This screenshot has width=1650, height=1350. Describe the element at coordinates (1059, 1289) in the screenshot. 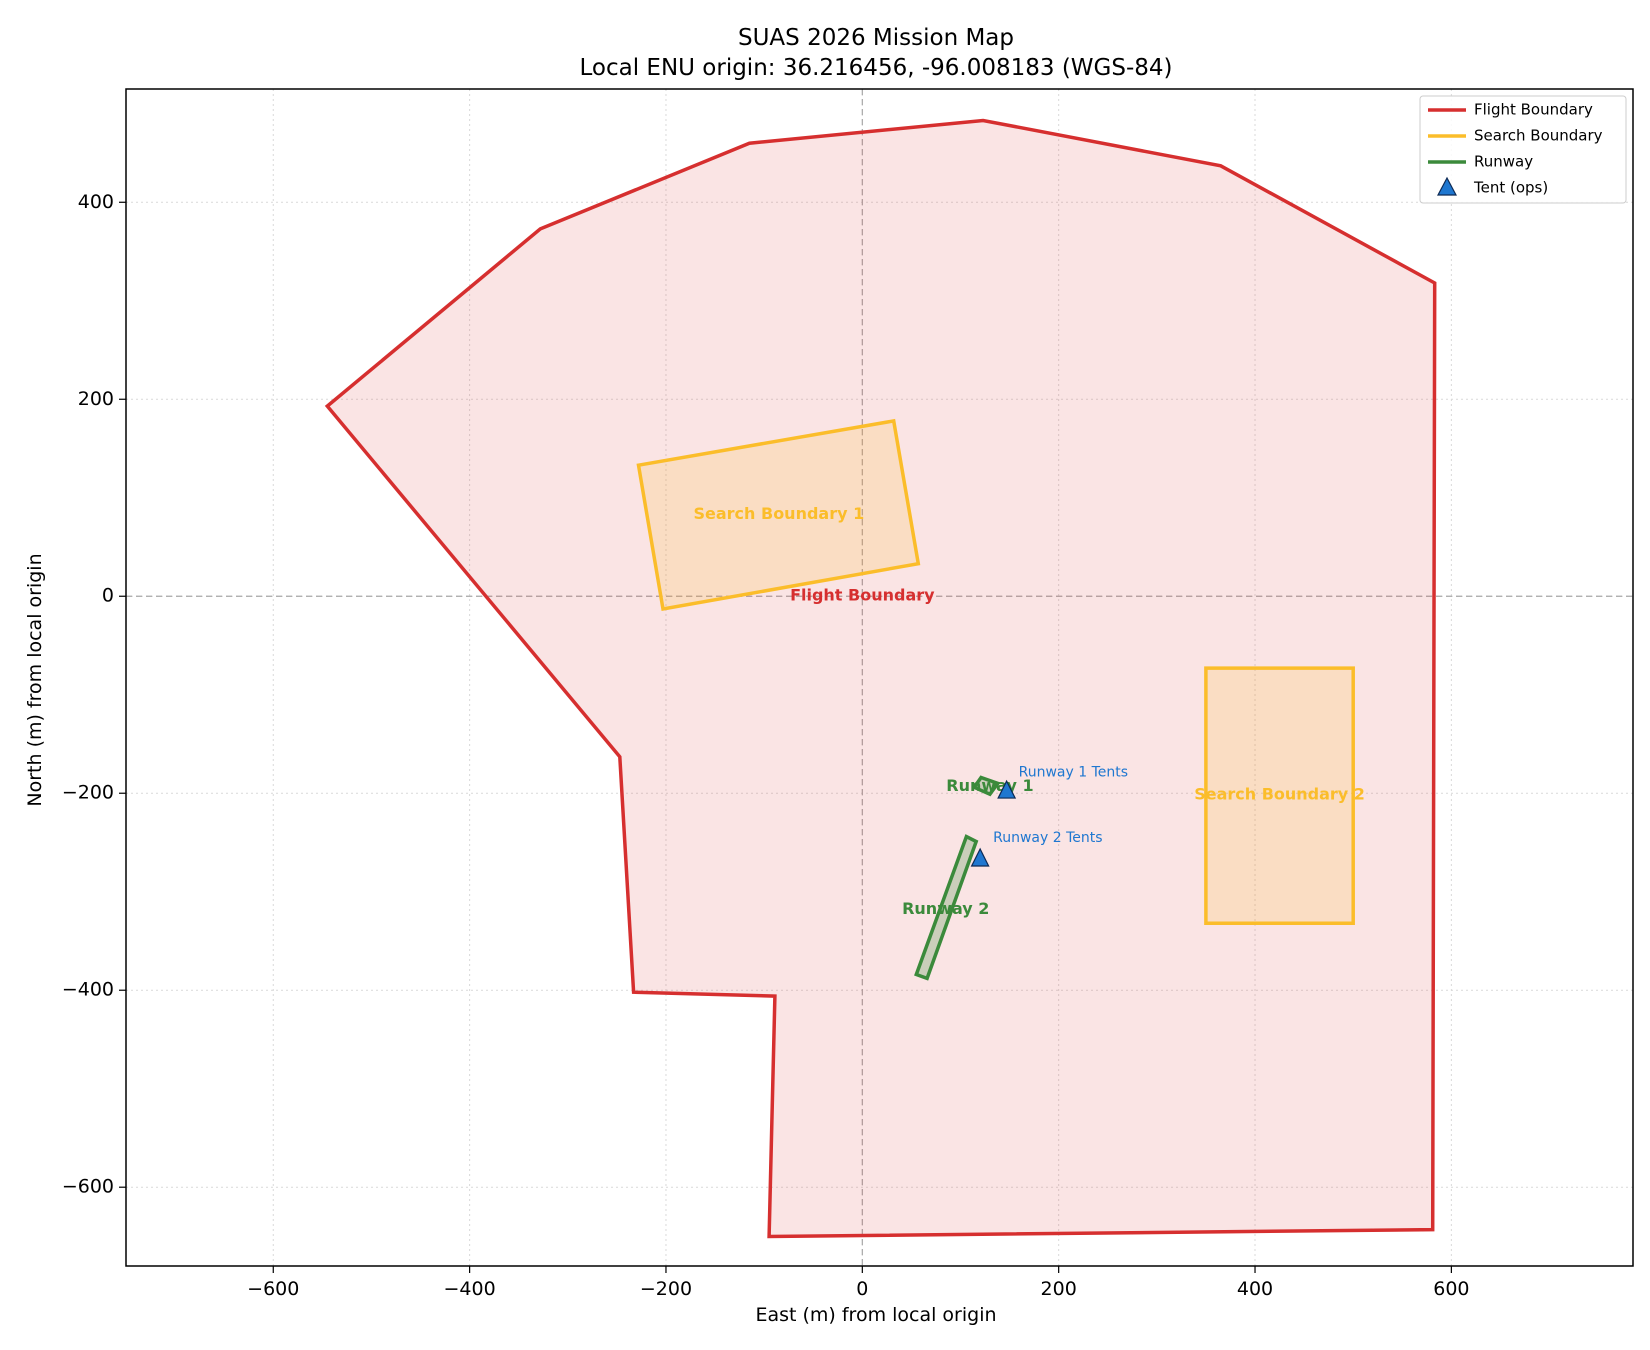

I see `x-tick-label: 200` at that location.